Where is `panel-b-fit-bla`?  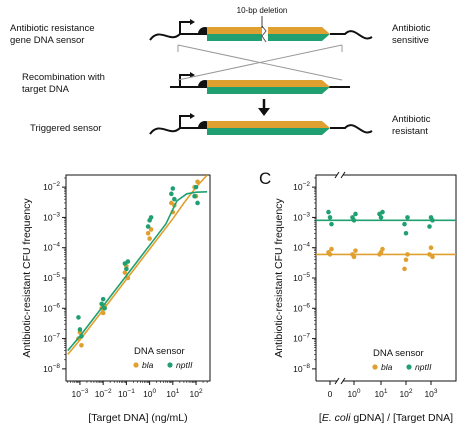
panel-b-fit-bla is located at coordinates (137, 265).